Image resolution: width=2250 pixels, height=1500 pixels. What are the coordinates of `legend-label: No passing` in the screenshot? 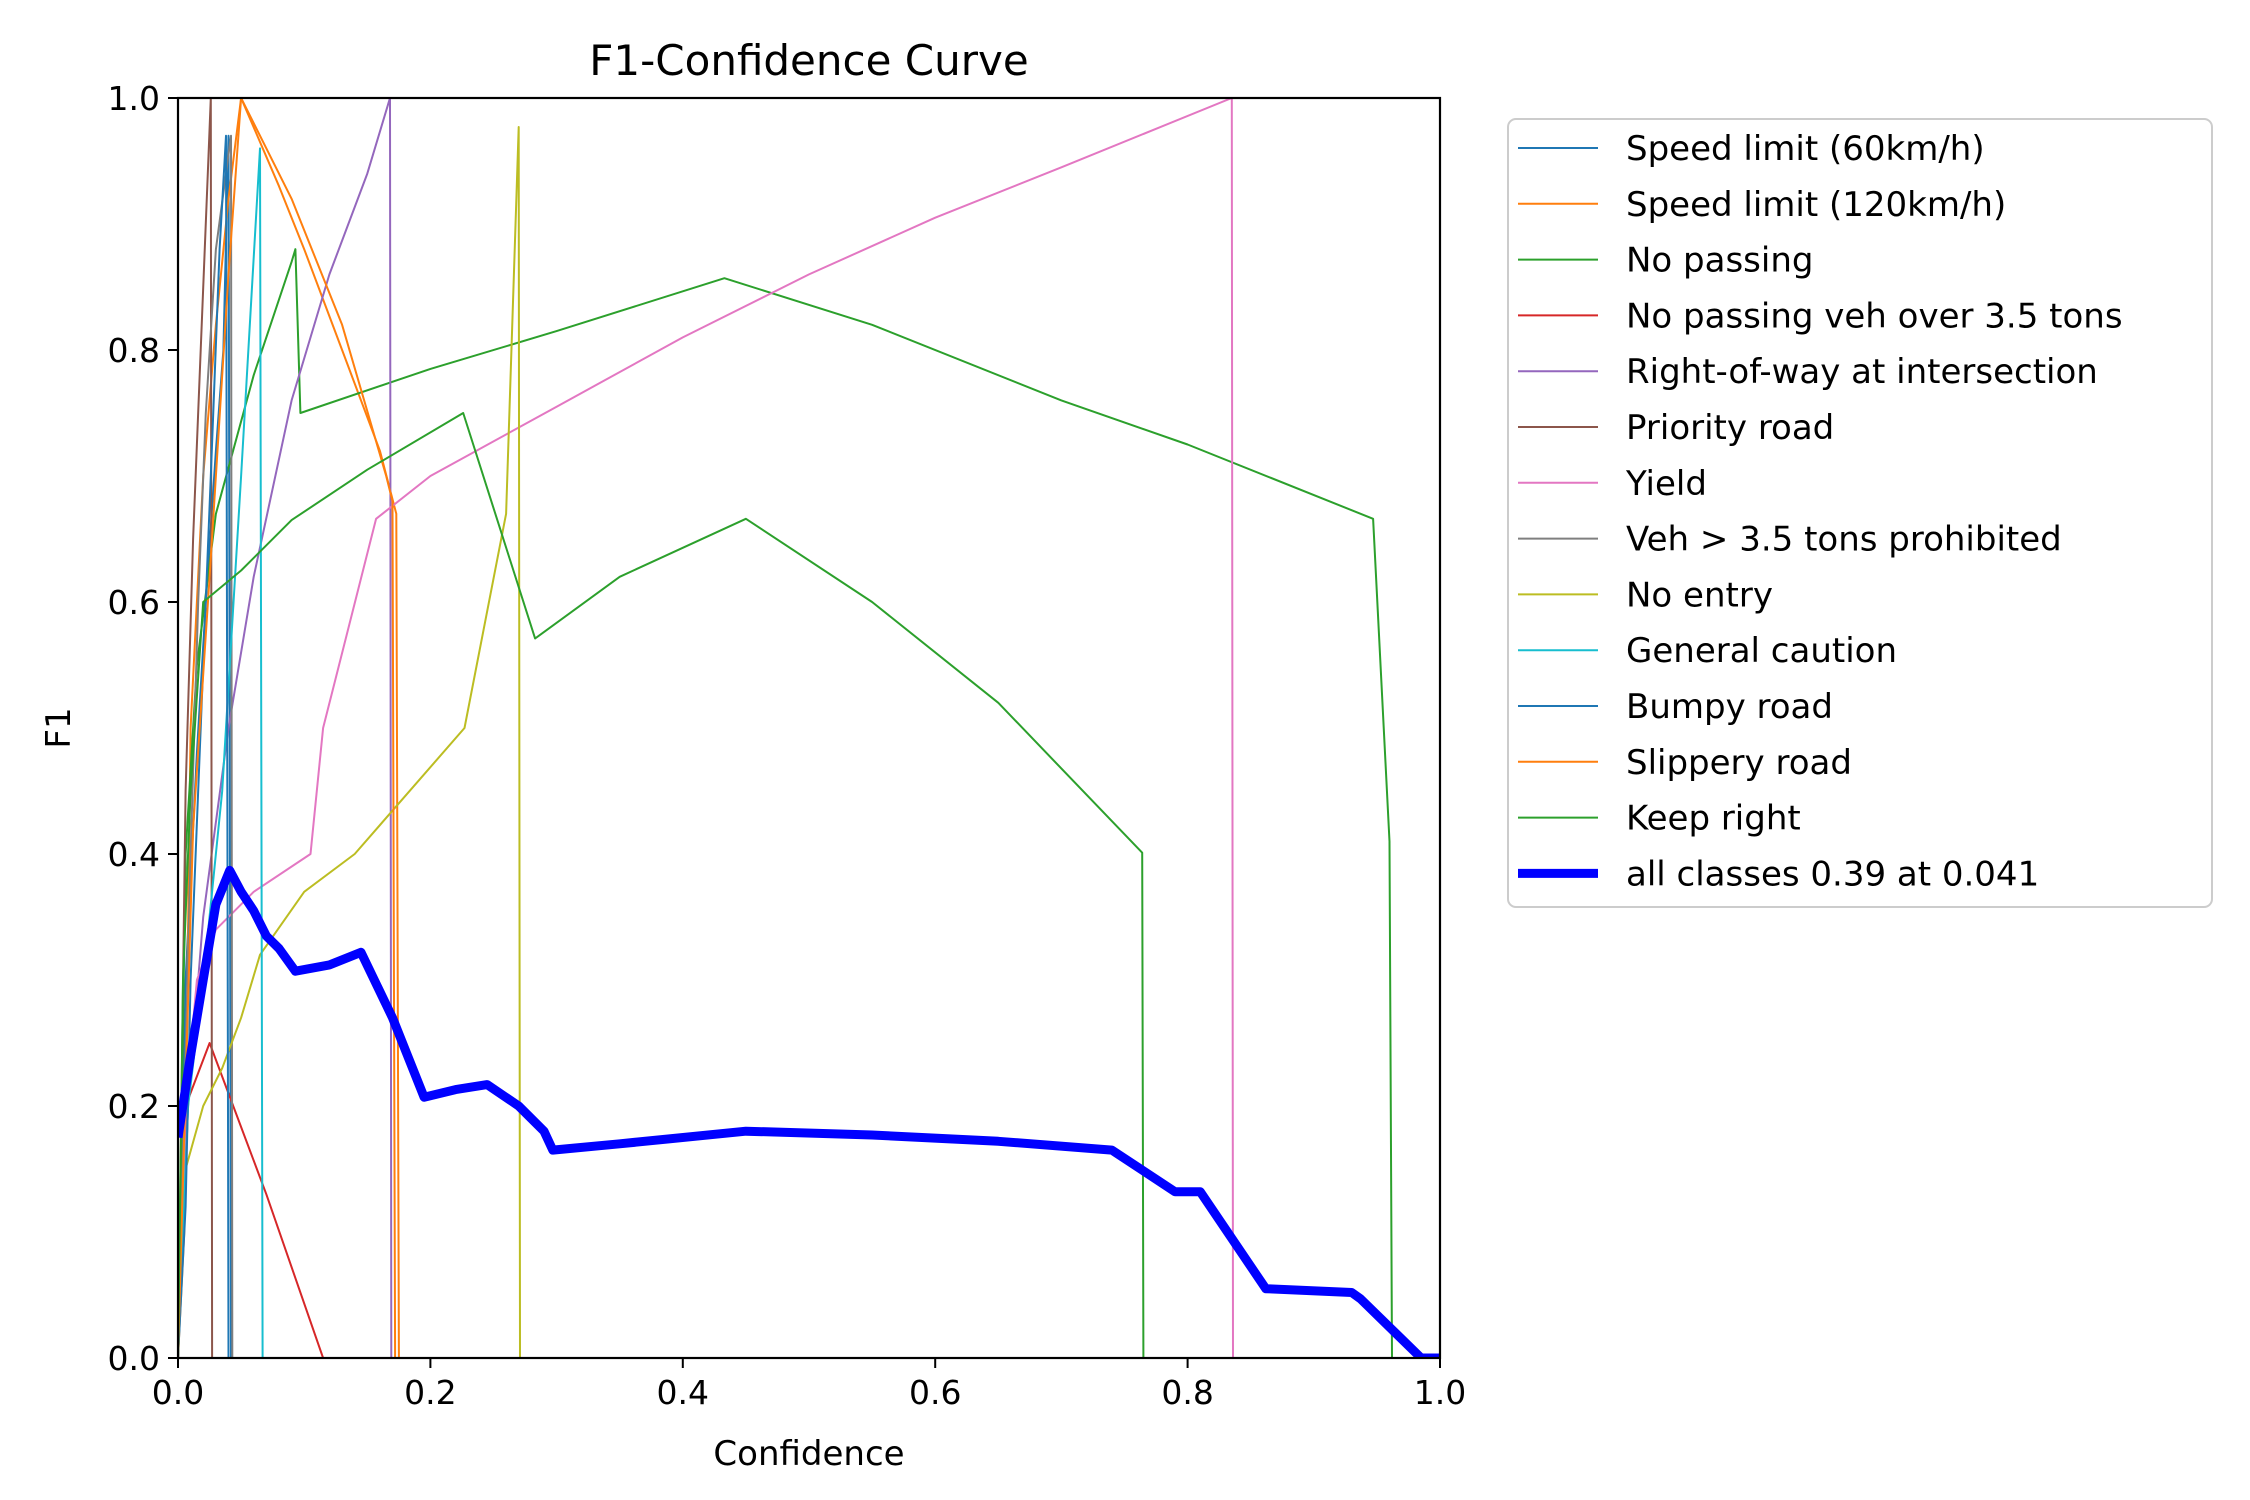 It's located at (1719, 261).